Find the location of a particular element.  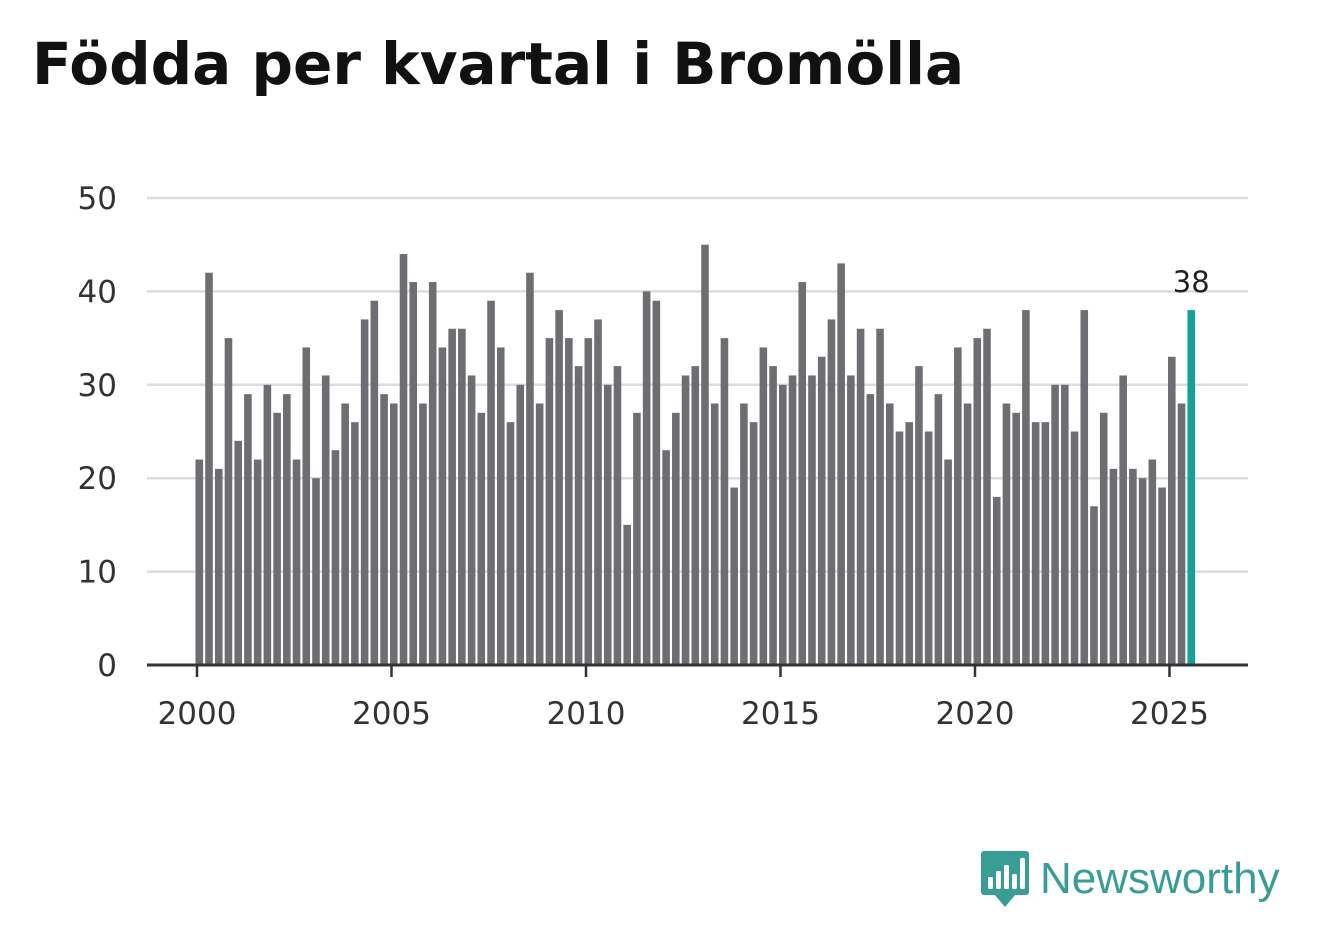

y-tick-label: 30 is located at coordinates (97, 386).